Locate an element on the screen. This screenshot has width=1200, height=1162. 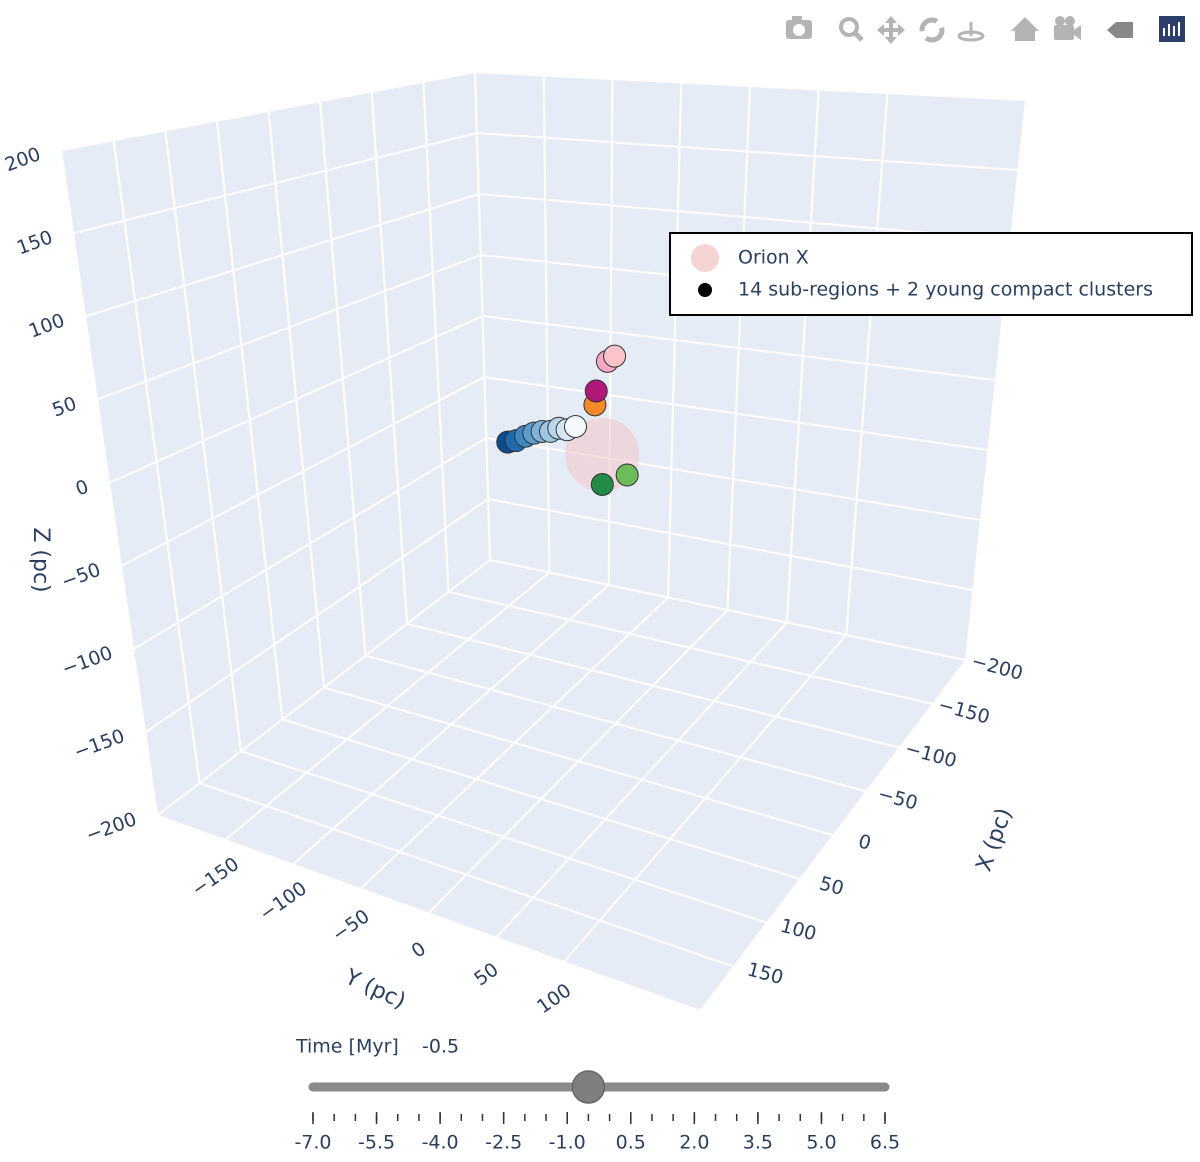
slider-tick-label: -5.5 is located at coordinates (376, 1143).